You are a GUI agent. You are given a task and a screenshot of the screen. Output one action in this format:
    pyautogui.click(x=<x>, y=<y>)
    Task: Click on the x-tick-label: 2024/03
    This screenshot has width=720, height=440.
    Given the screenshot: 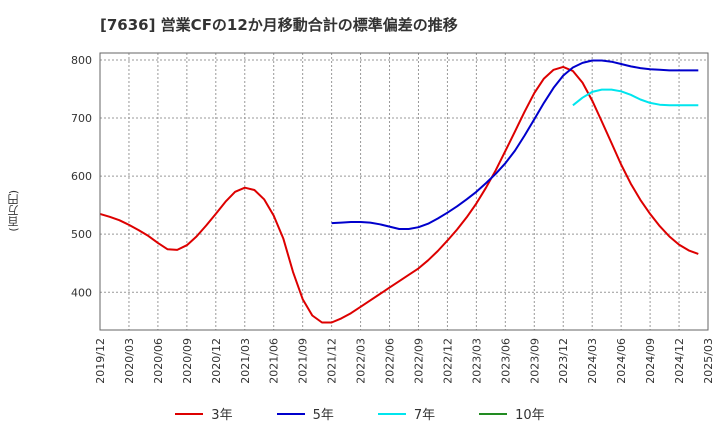 What is the action you would take?
    pyautogui.click(x=592, y=361)
    